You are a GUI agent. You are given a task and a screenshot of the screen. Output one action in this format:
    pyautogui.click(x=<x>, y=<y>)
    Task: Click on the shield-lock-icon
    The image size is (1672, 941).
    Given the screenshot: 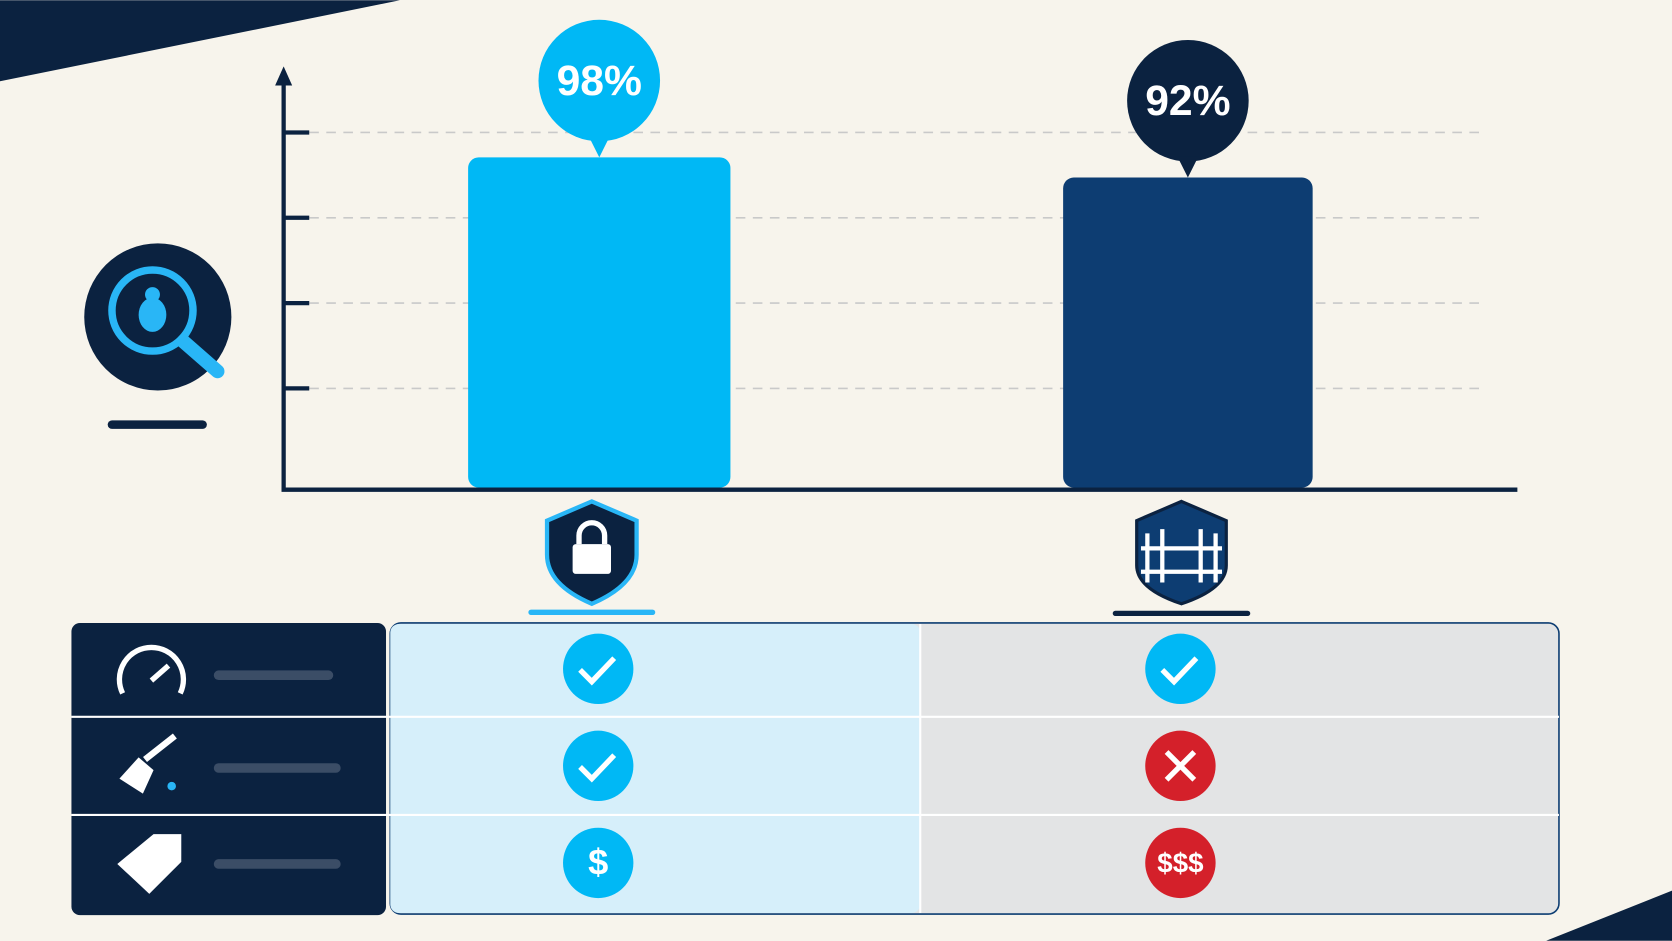 What is the action you would take?
    pyautogui.click(x=592, y=557)
    